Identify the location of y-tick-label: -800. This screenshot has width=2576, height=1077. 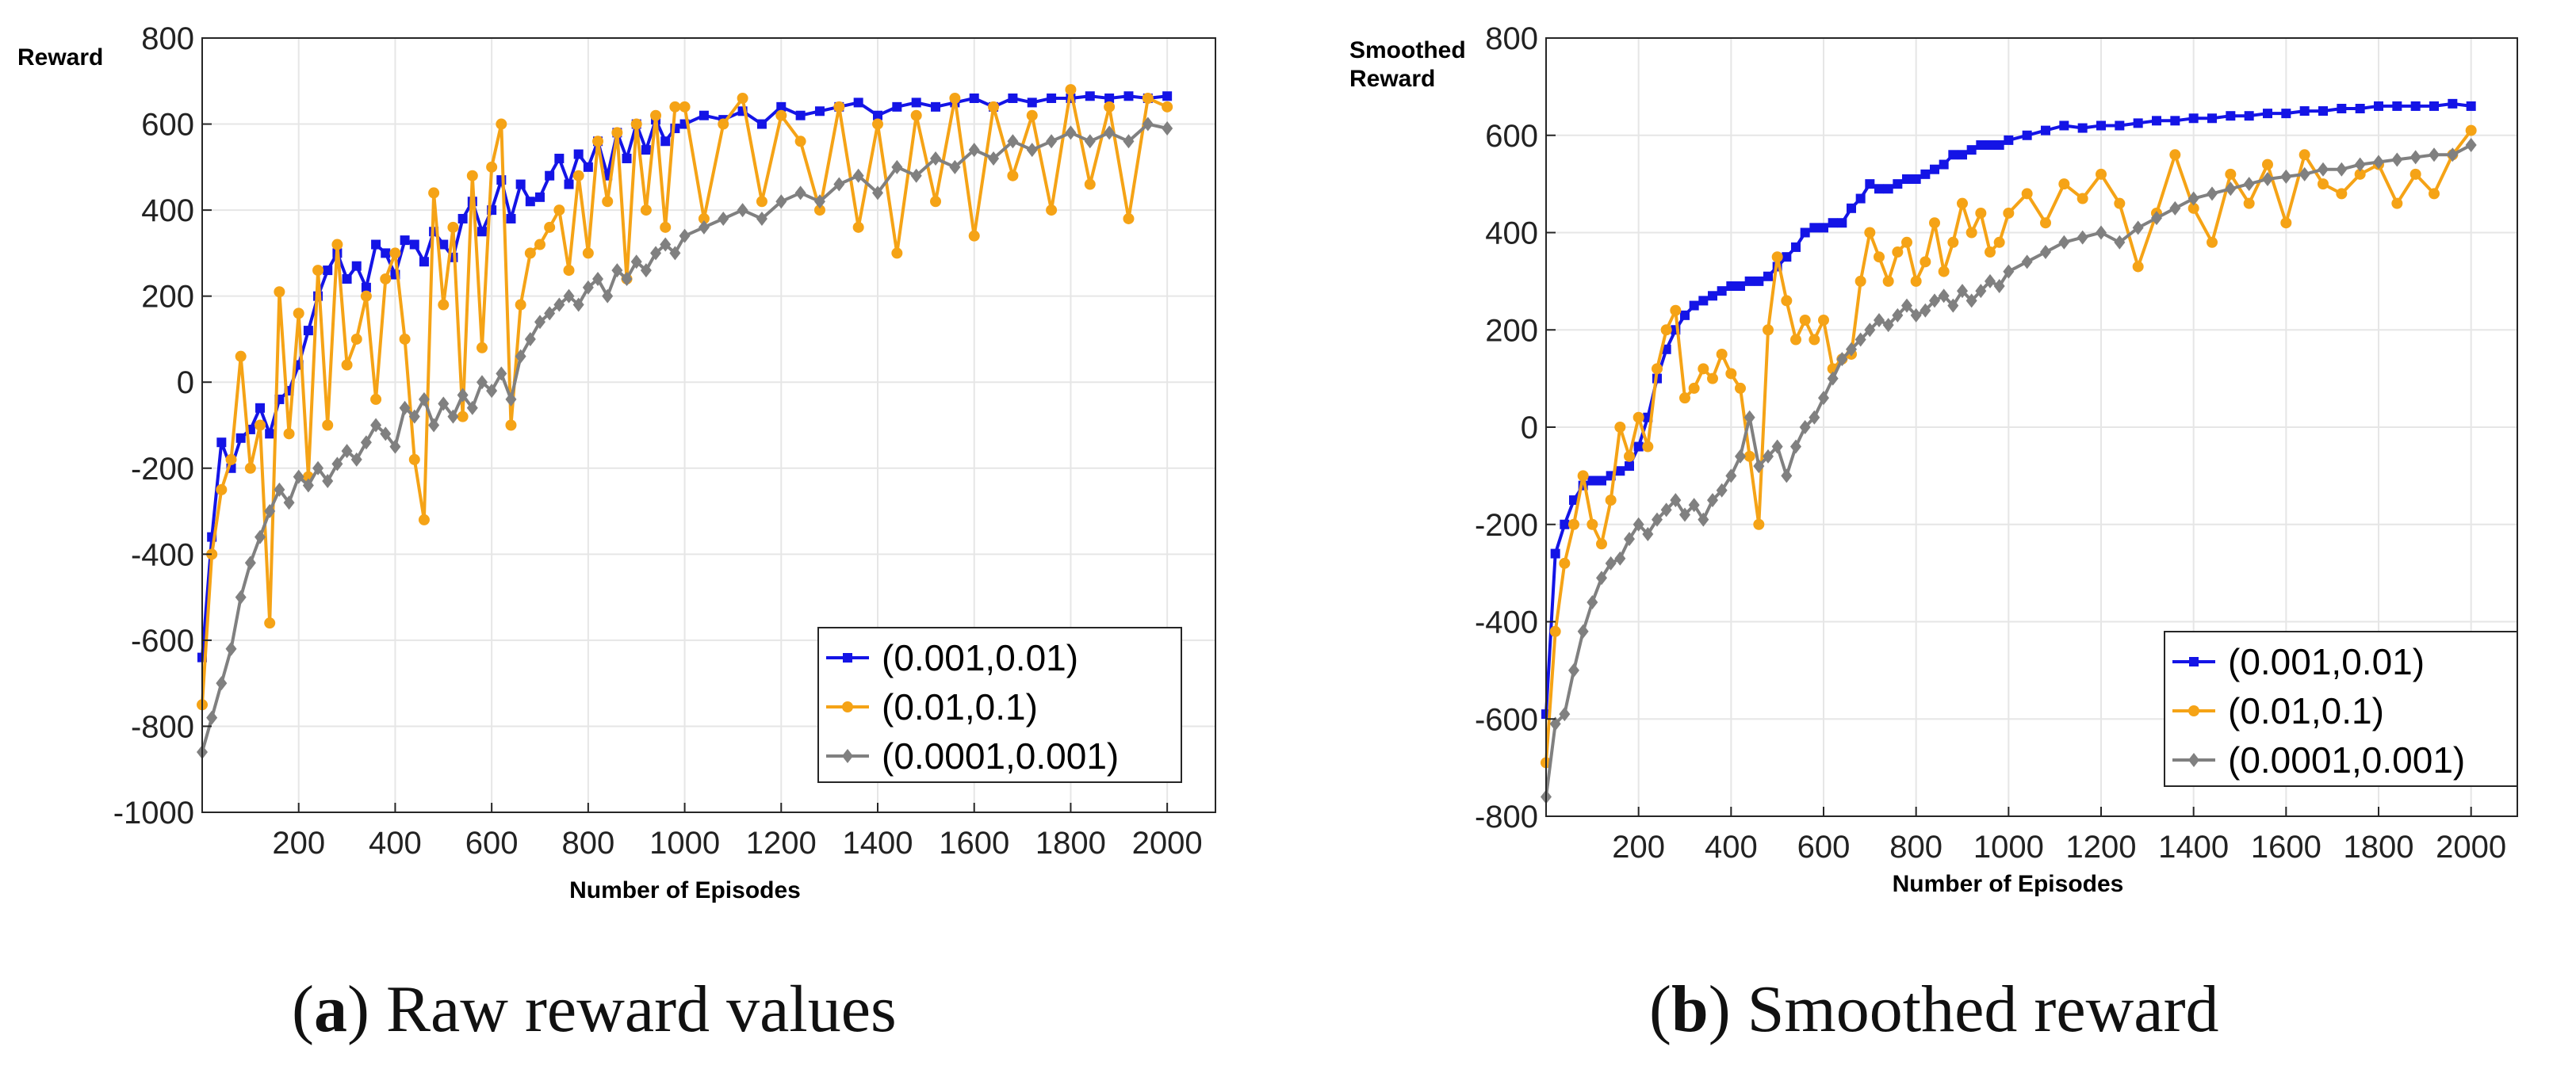
(1506, 817).